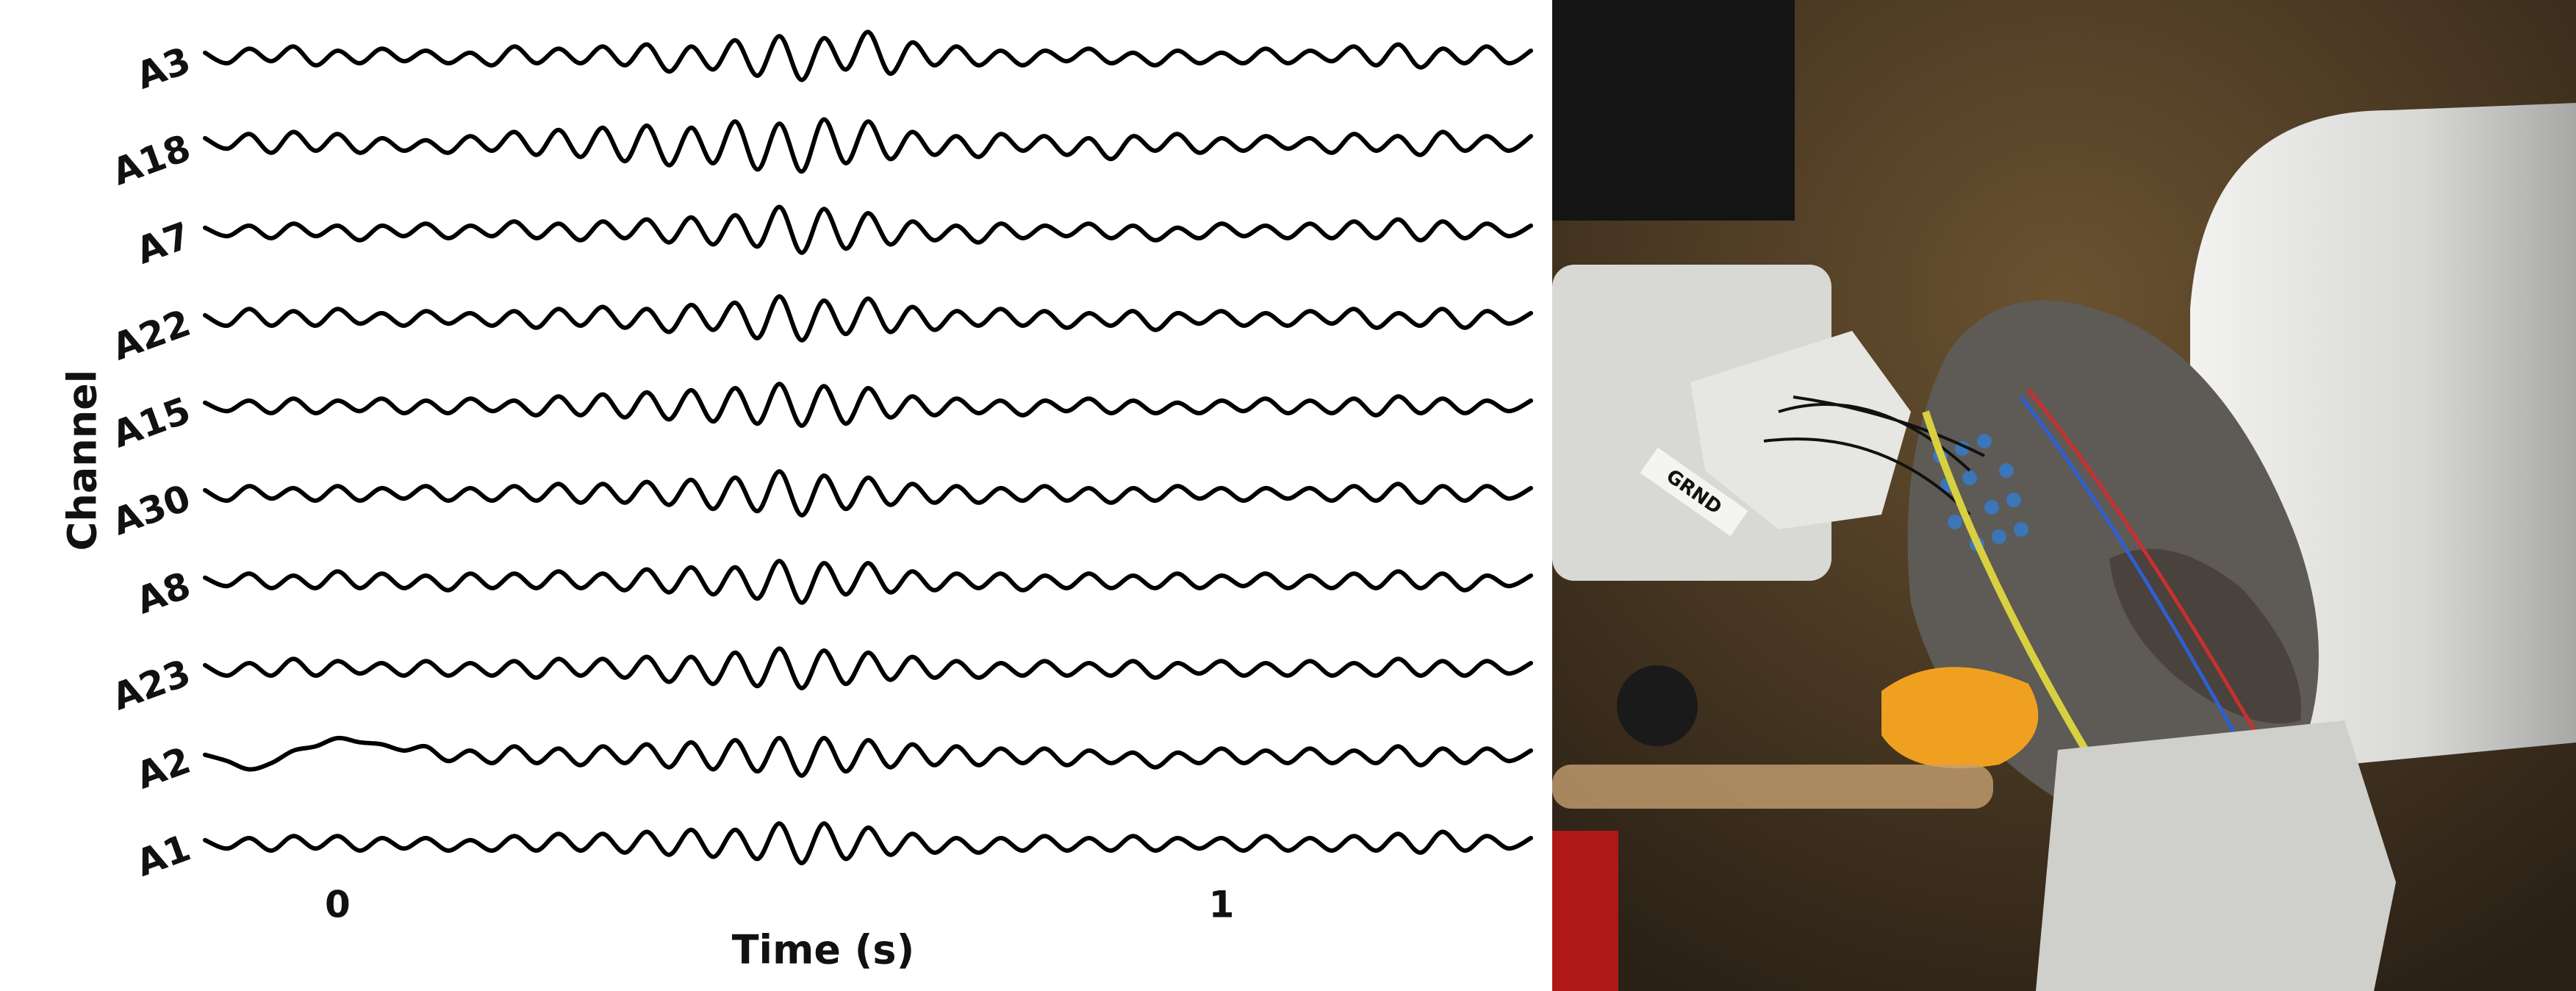 This screenshot has height=991, width=2576. Describe the element at coordinates (1874, 456) in the screenshot. I see `wires` at that location.